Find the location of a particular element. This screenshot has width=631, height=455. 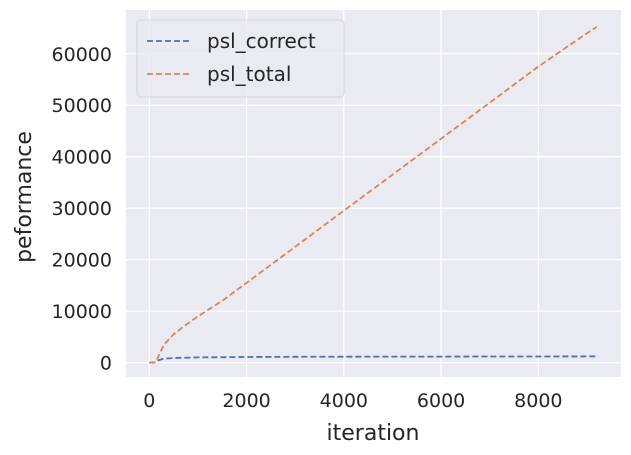

y-tick-labels: 0 10000 20000 30000 40000 50000 60000 is located at coordinates (82, 209).